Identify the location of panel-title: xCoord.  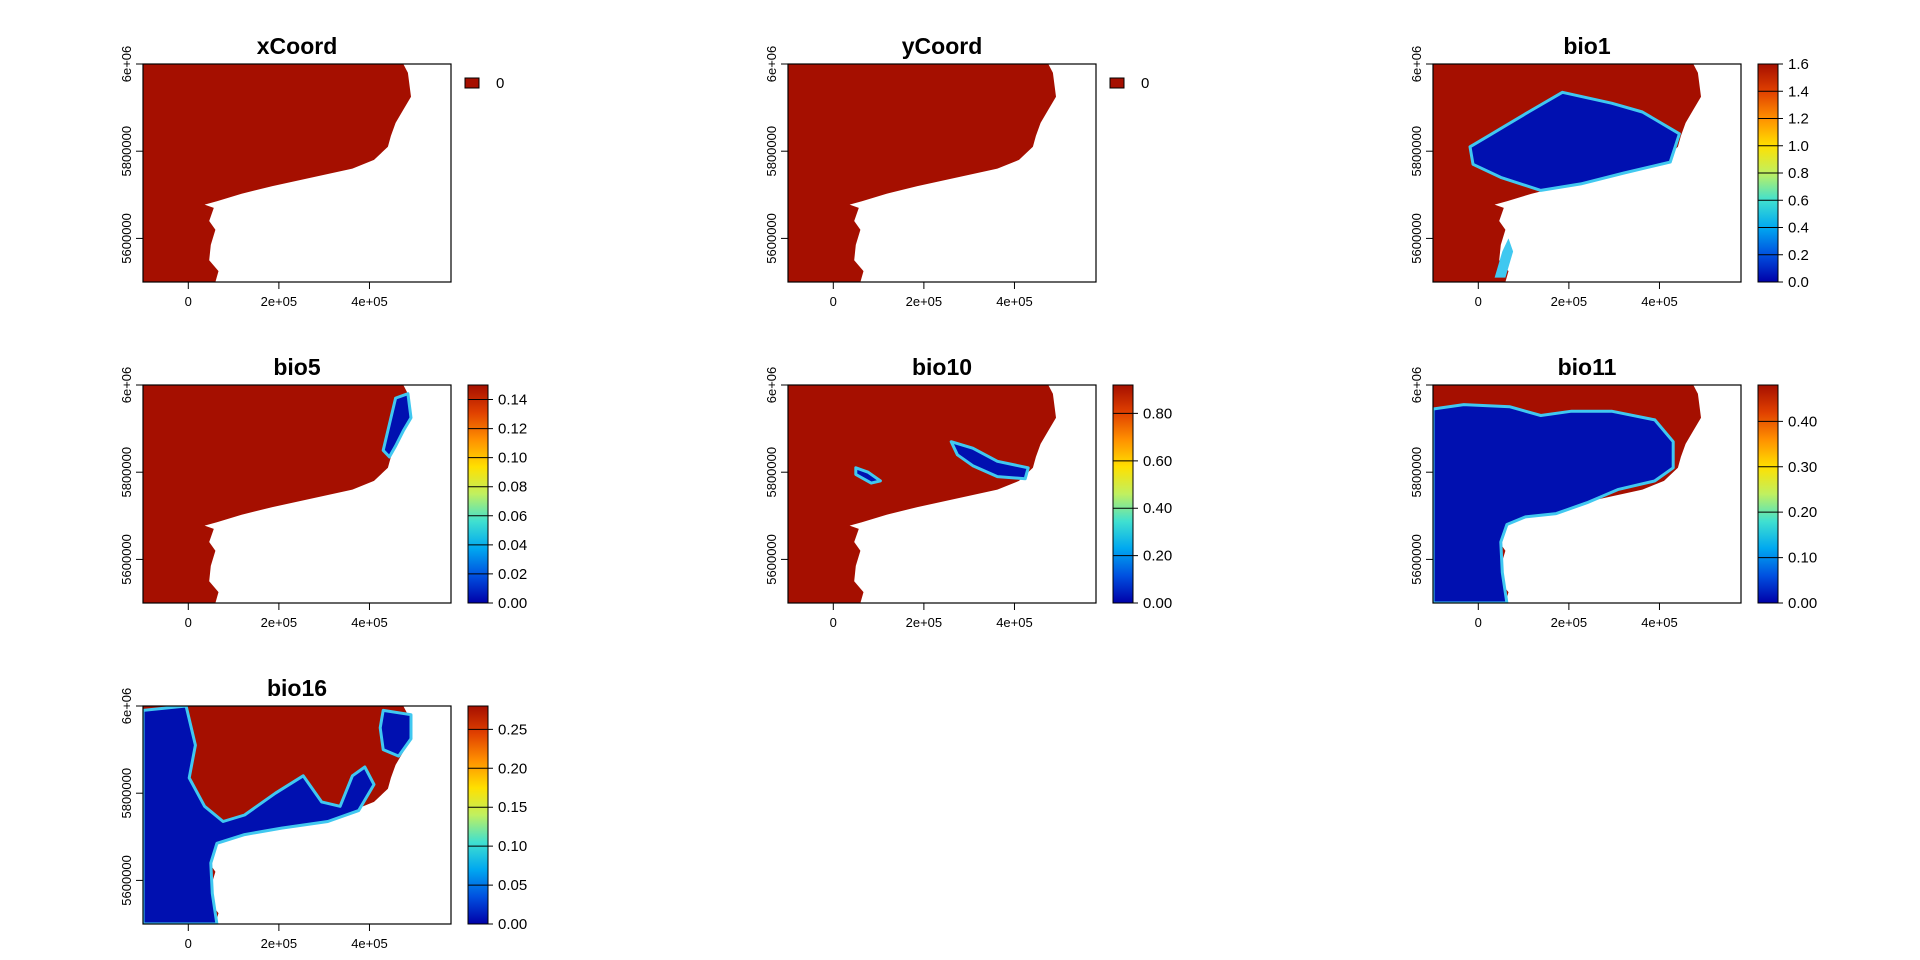
(297, 46).